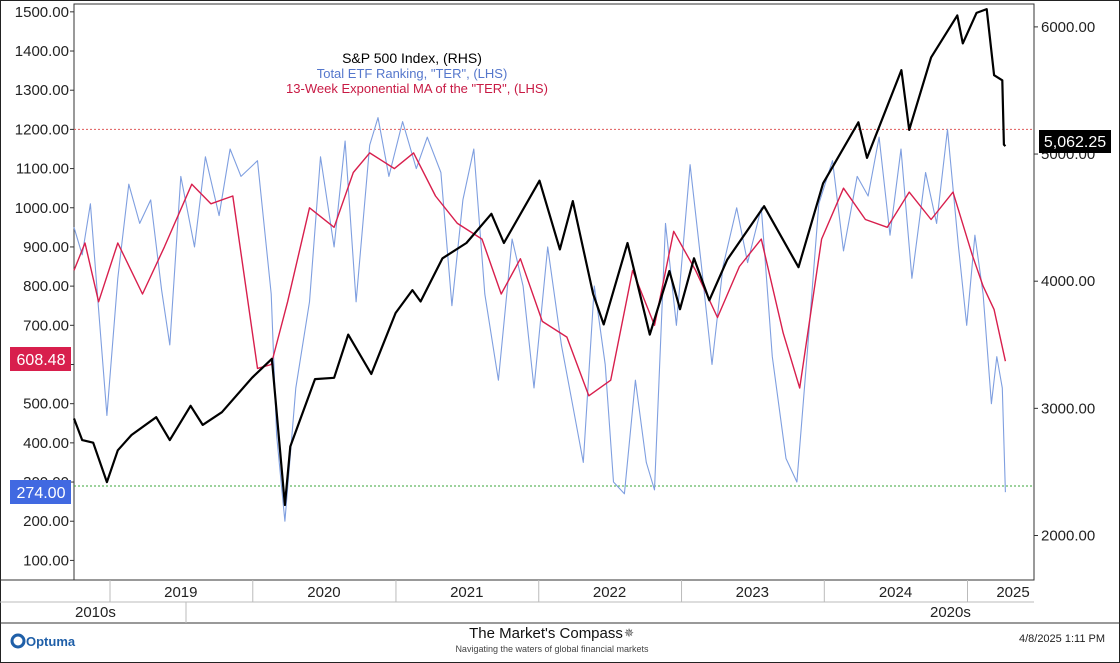  What do you see at coordinates (1012, 592) in the screenshot?
I see `year-label: 2025` at bounding box center [1012, 592].